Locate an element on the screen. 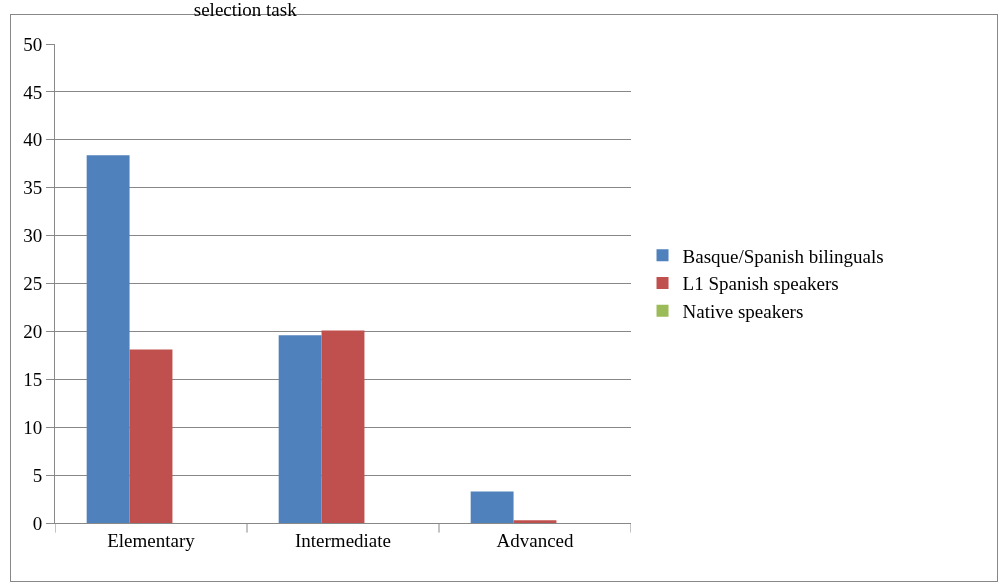  chart-title: selection task is located at coordinates (245, 10).